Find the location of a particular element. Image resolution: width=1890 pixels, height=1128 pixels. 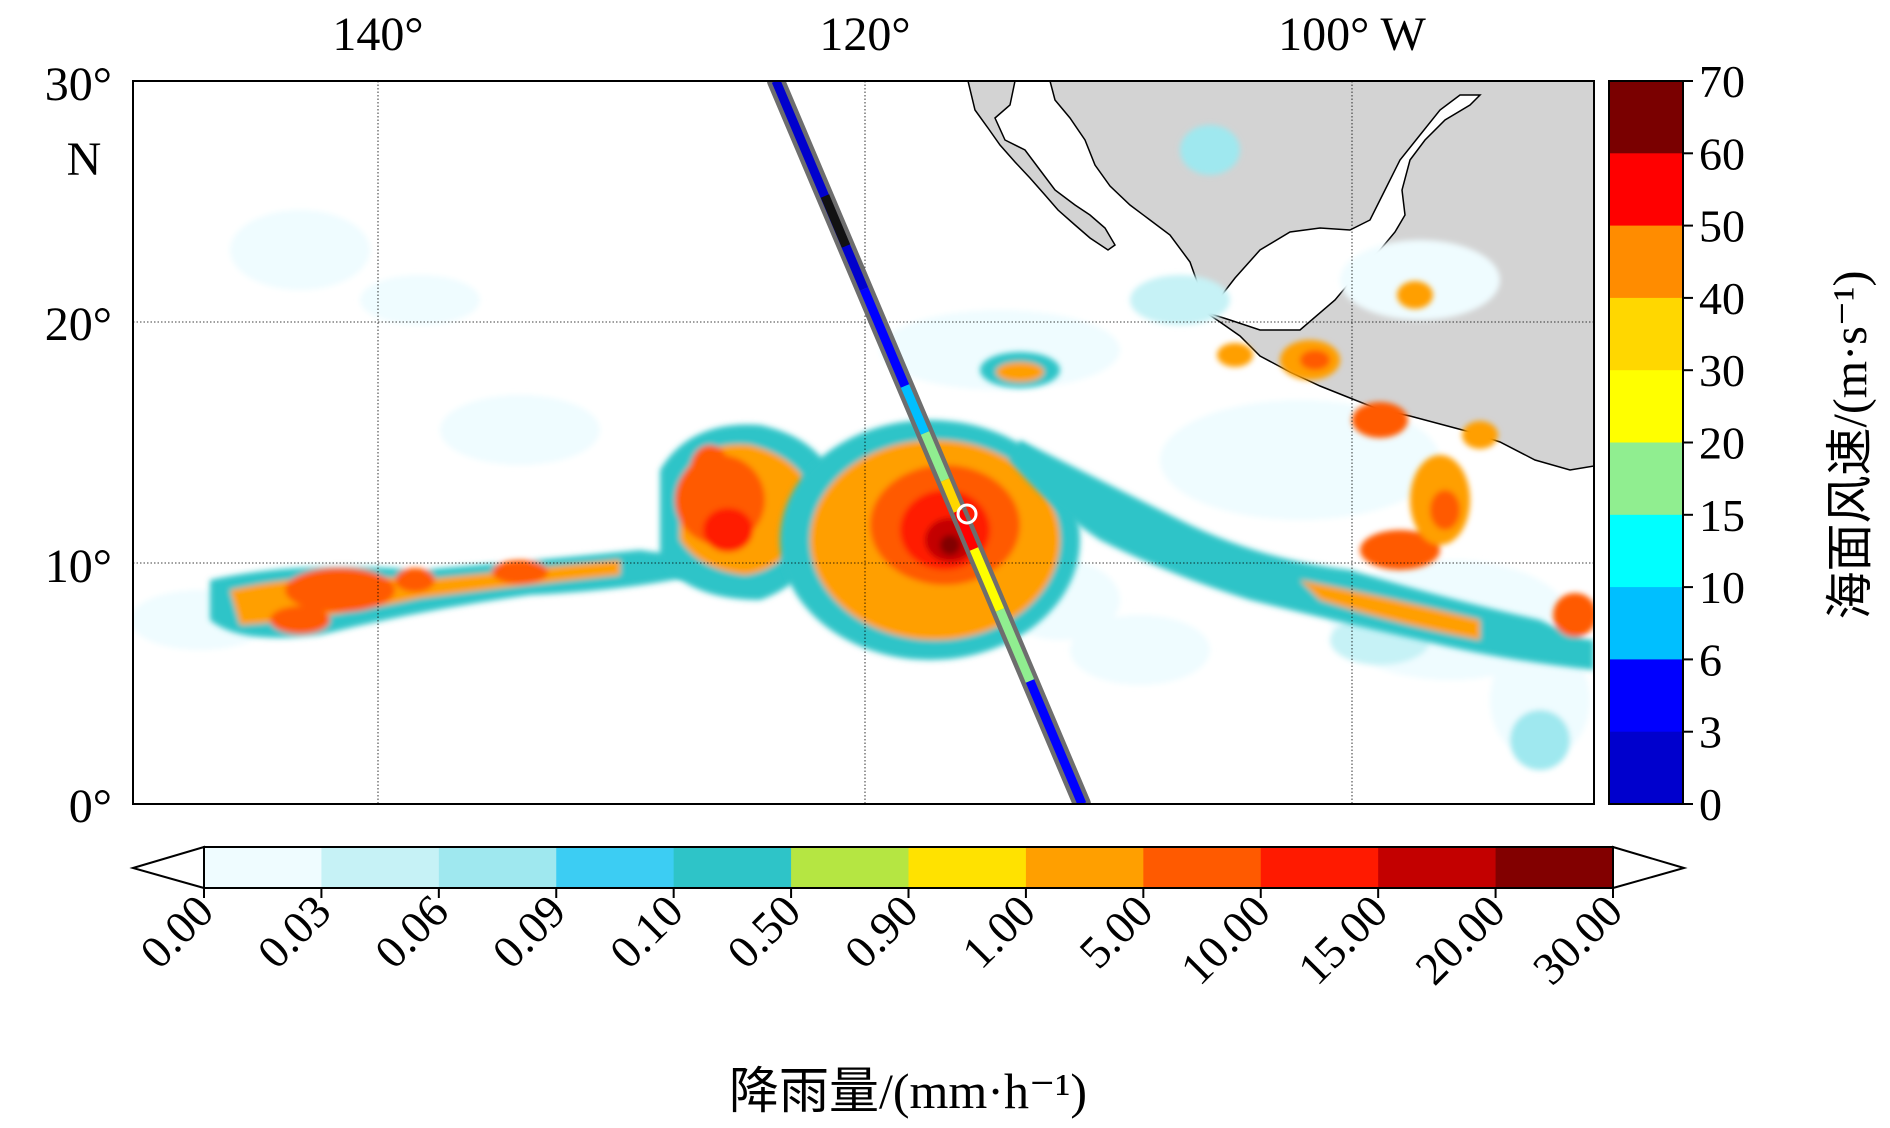

rain-field-band is located at coordinates (465, 589).